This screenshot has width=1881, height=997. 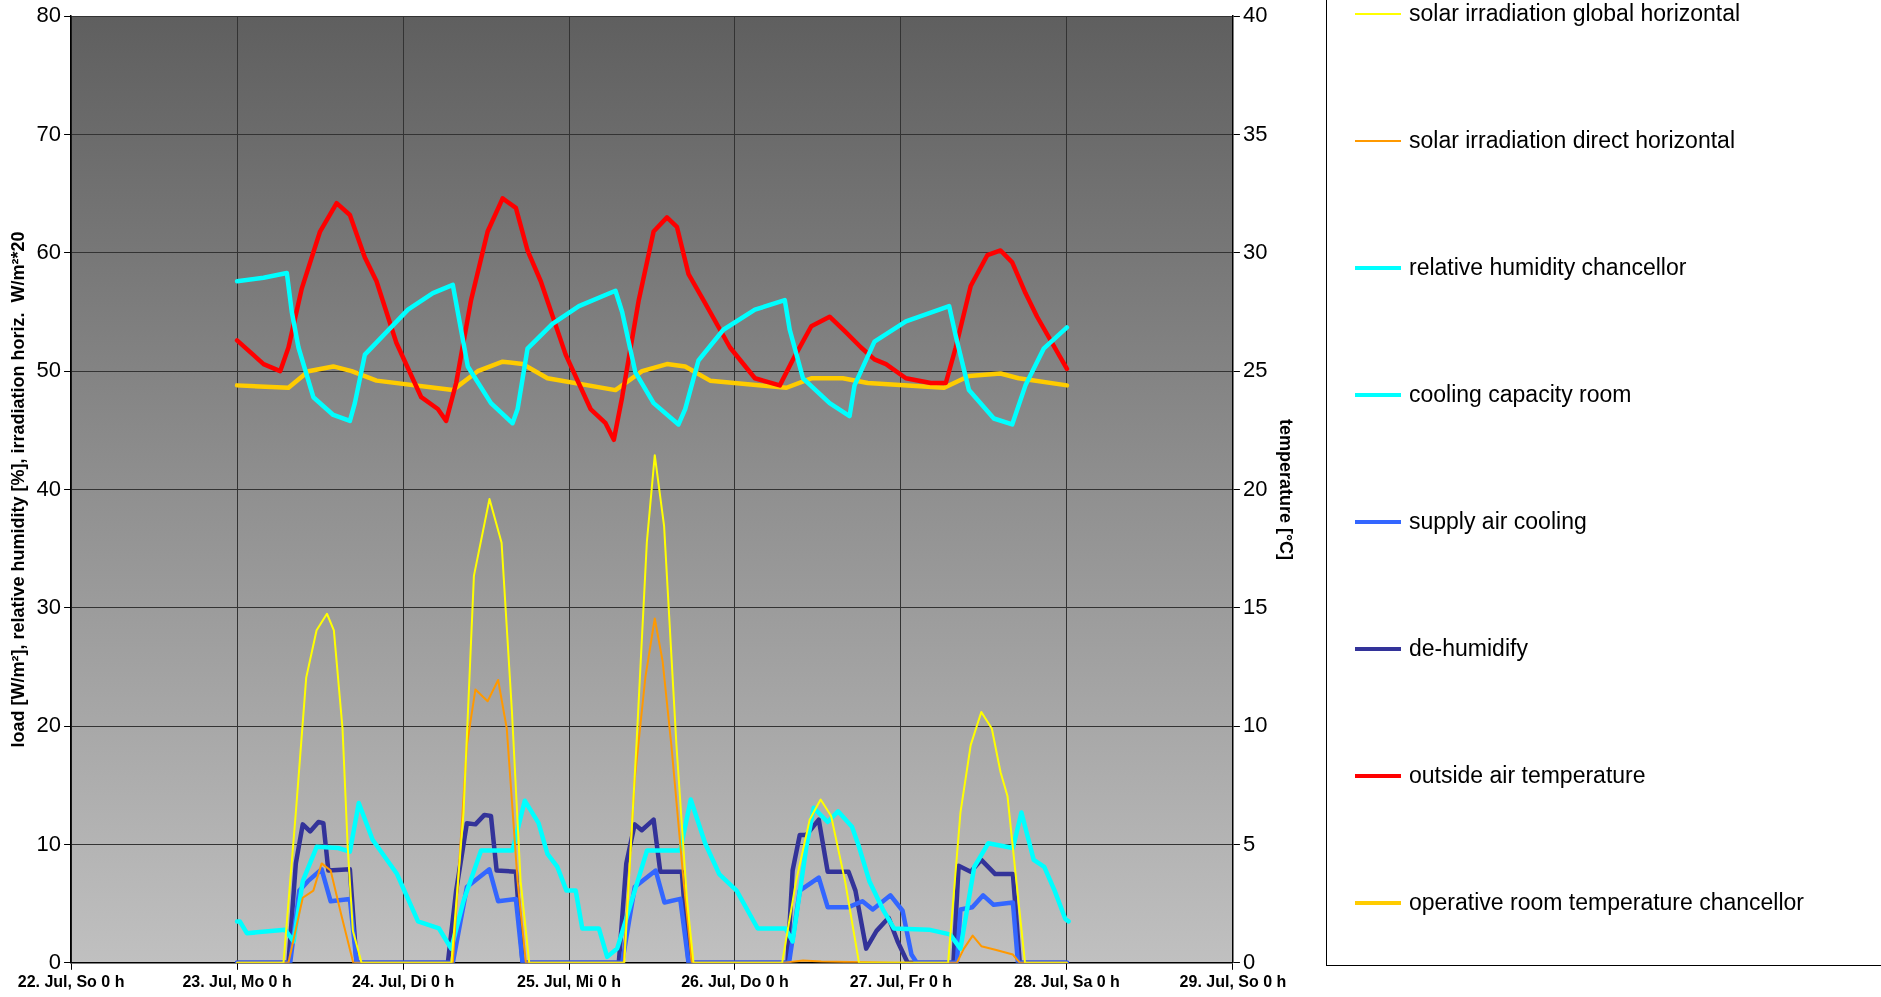 What do you see at coordinates (1255, 133) in the screenshot?
I see `y2-tick-label: 35` at bounding box center [1255, 133].